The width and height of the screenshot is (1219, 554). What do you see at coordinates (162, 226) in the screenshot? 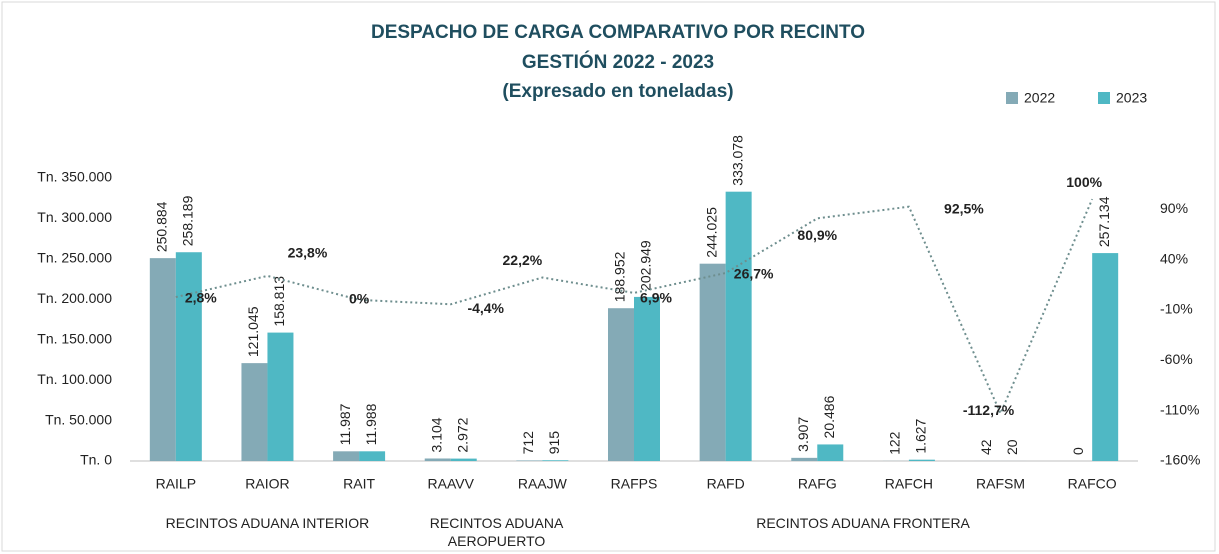
I see `bar-value-label: 250.884` at bounding box center [162, 226].